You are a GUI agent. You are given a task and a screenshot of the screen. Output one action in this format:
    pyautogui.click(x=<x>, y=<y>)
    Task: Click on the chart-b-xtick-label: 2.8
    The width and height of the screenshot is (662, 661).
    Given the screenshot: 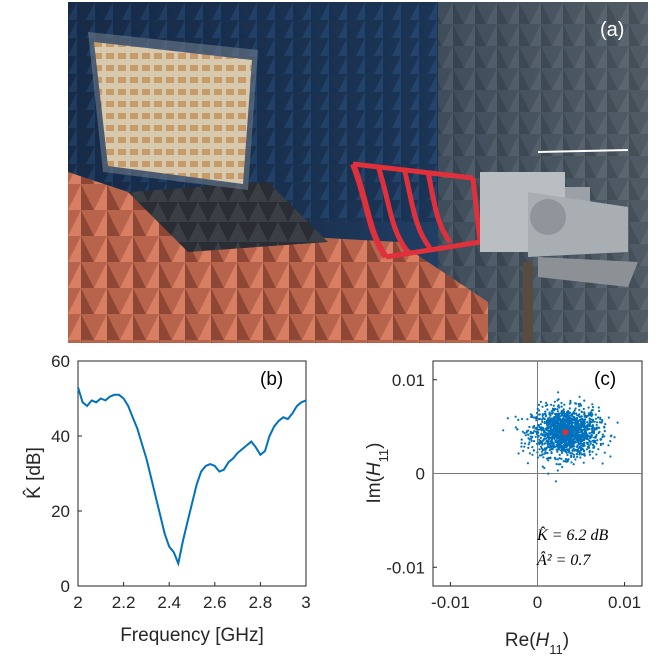 What is the action you would take?
    pyautogui.click(x=261, y=602)
    